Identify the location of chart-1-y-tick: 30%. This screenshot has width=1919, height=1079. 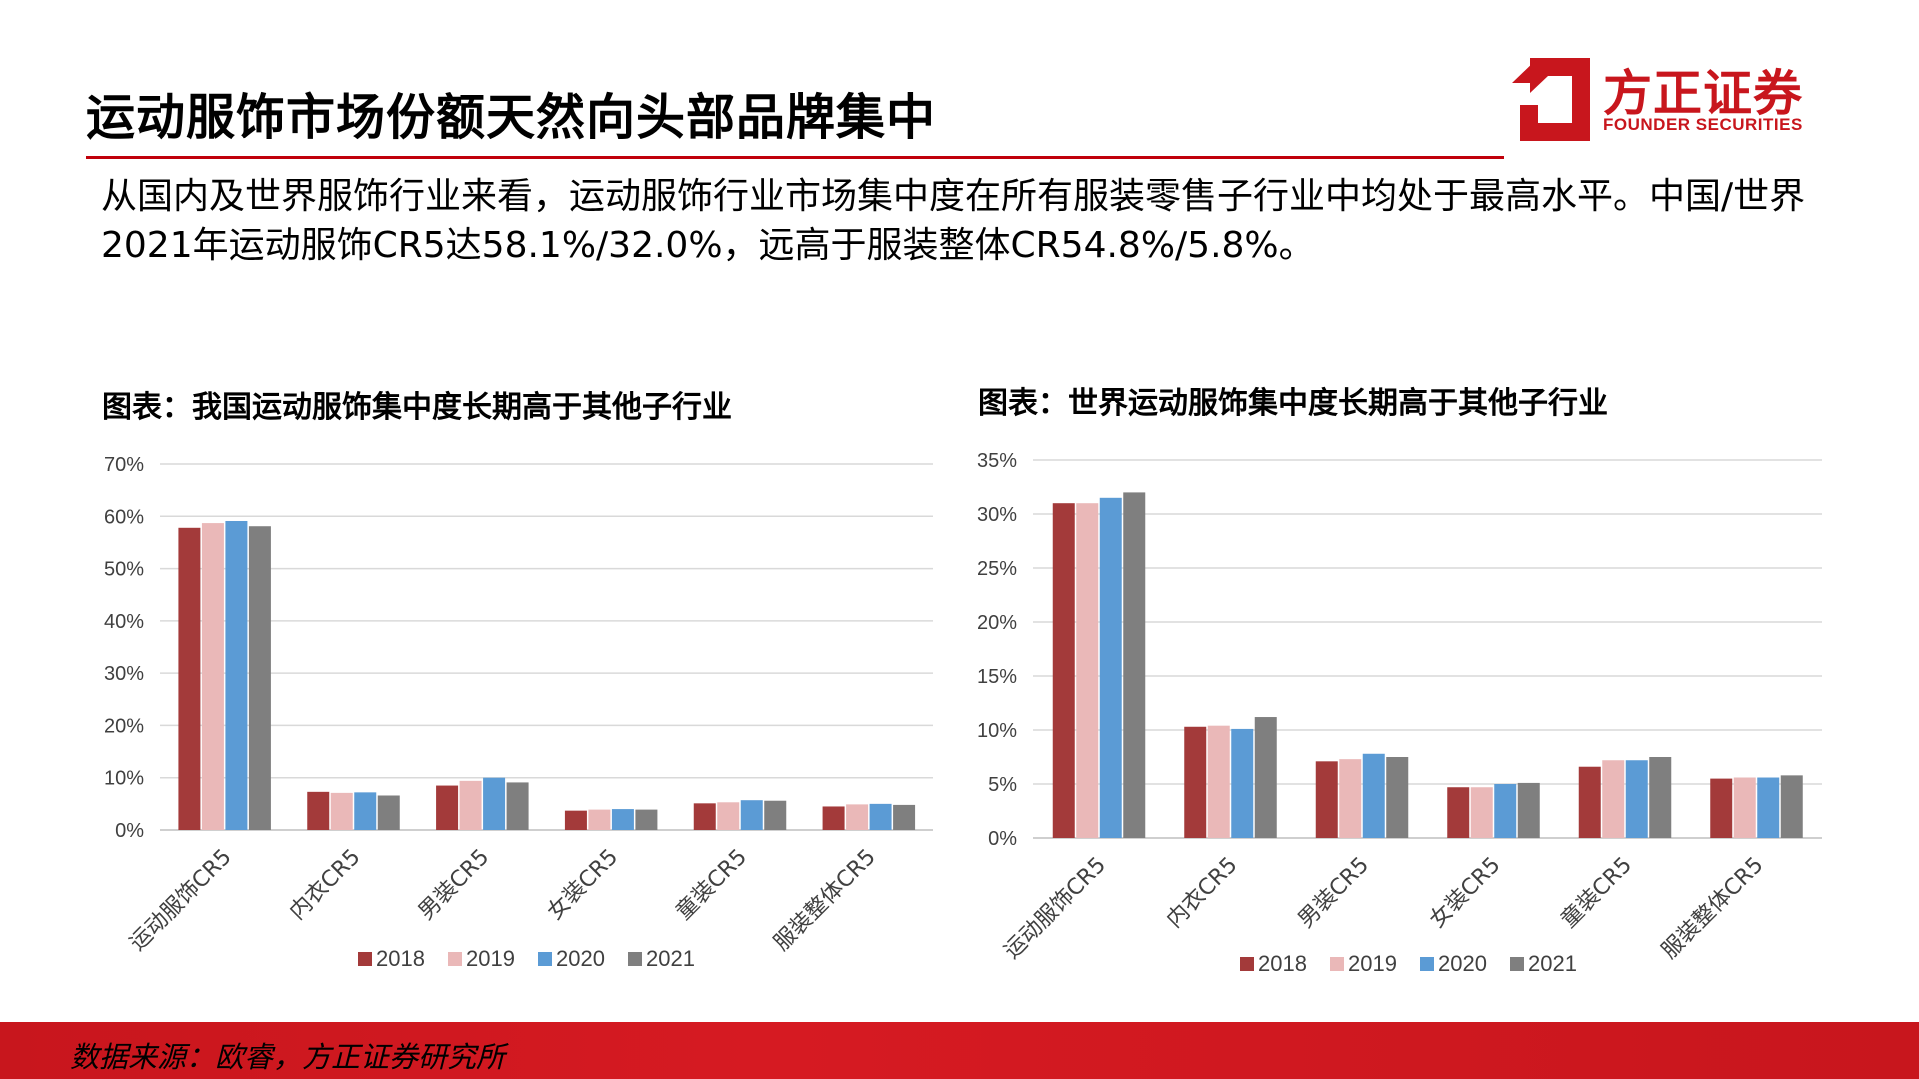
(124, 674).